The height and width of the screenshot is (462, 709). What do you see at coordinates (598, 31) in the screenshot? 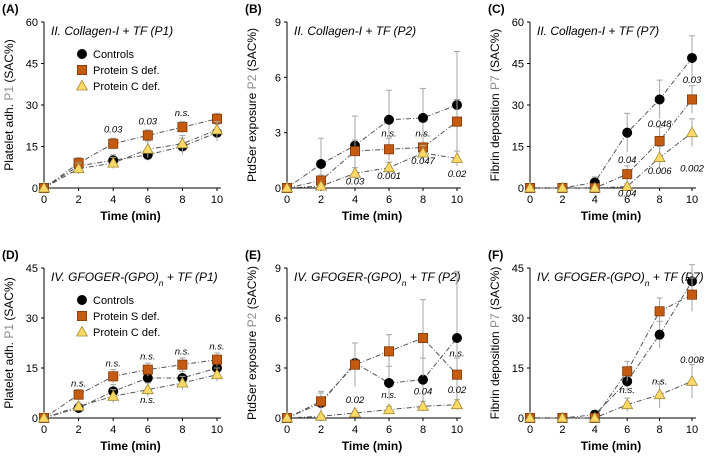
I see `panel-title-main: II. Collagen-I + TF (P7)` at bounding box center [598, 31].